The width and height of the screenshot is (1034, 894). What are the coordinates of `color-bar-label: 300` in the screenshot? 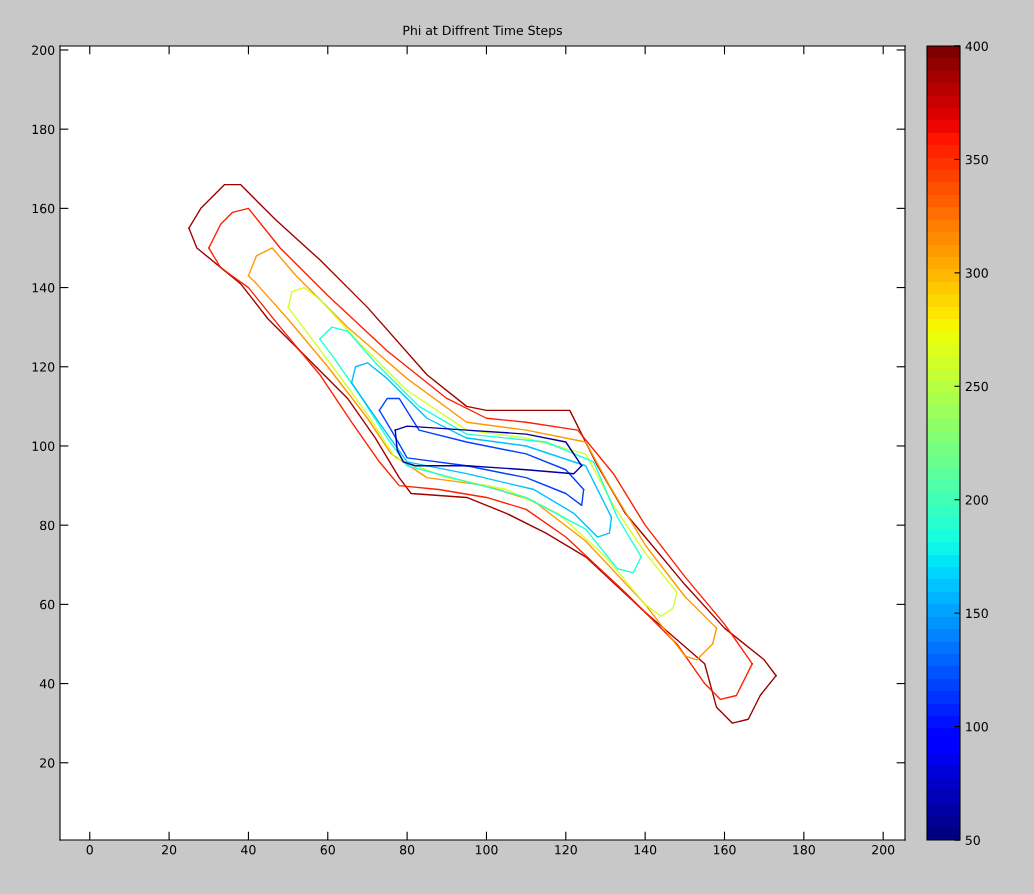 It's located at (976, 273).